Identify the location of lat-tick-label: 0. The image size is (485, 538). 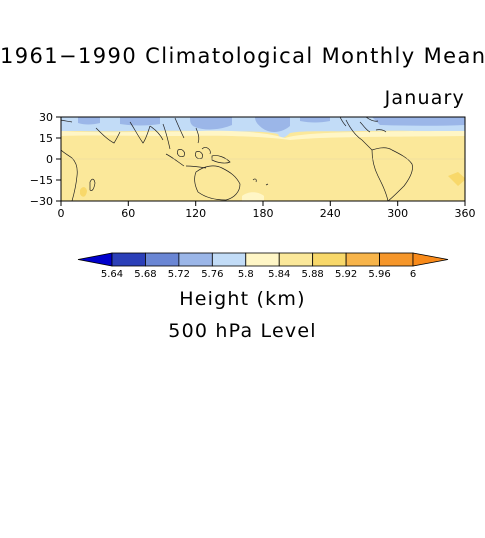
(49, 159).